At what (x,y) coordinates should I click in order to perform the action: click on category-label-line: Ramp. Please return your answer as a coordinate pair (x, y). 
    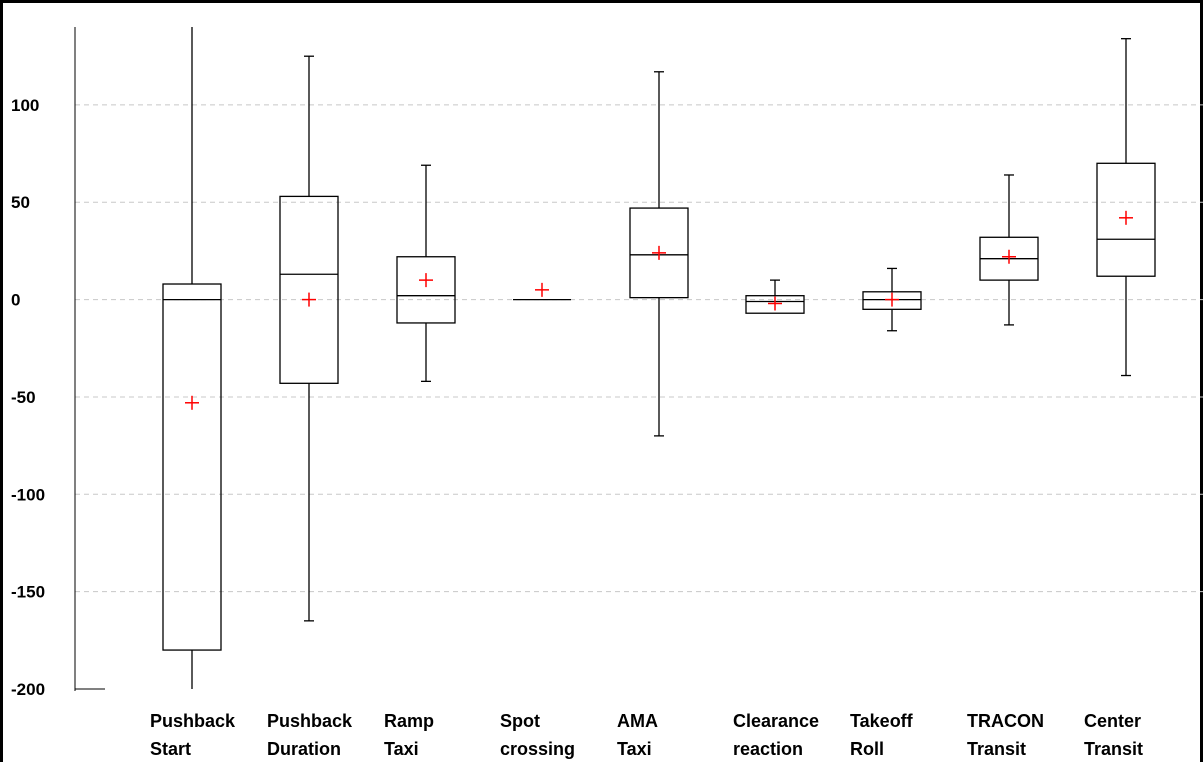
    Looking at the image, I should click on (409, 721).